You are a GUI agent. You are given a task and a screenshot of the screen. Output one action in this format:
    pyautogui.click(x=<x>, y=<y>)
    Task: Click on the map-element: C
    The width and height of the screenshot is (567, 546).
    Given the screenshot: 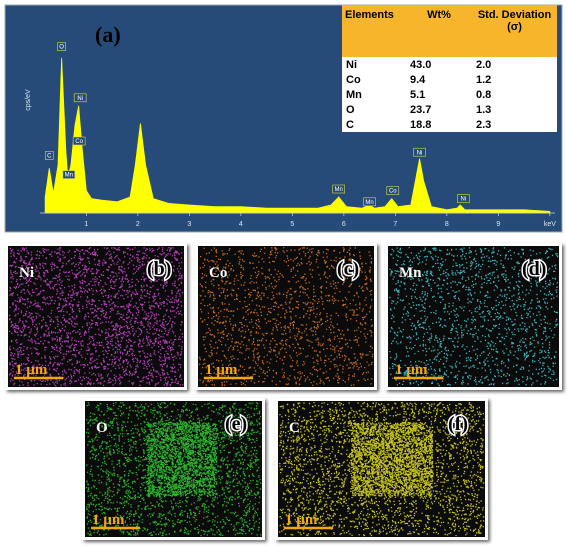 What is the action you would take?
    pyautogui.click(x=294, y=428)
    